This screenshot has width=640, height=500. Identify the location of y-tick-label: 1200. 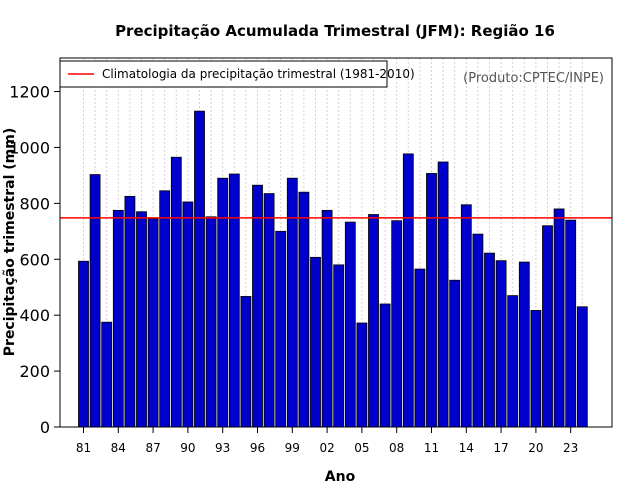
(29, 92).